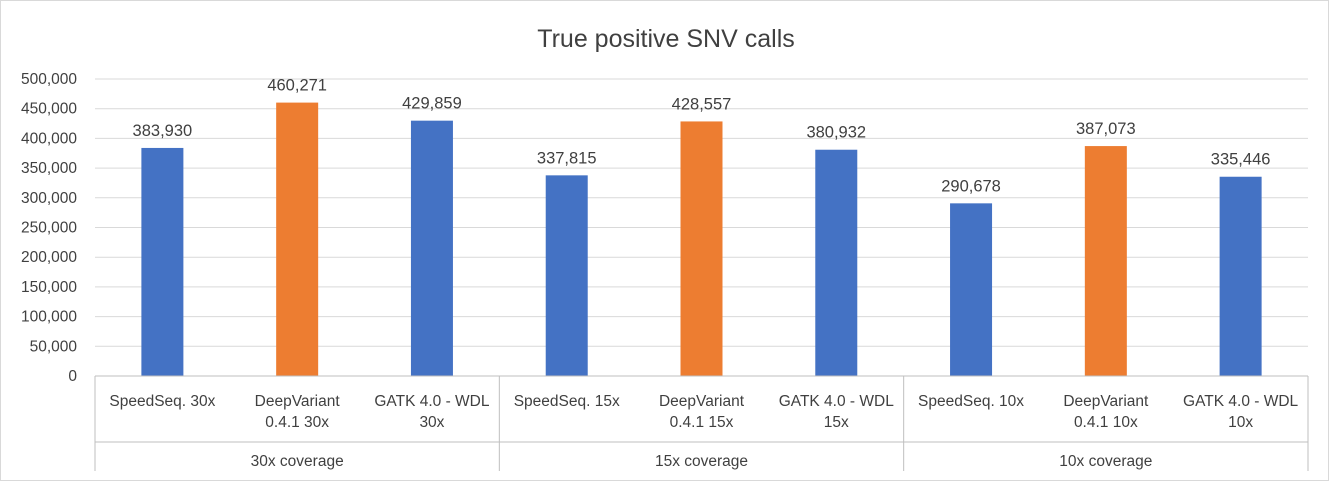 The height and width of the screenshot is (481, 1329). What do you see at coordinates (297, 461) in the screenshot?
I see `group-label: 30x coverage` at bounding box center [297, 461].